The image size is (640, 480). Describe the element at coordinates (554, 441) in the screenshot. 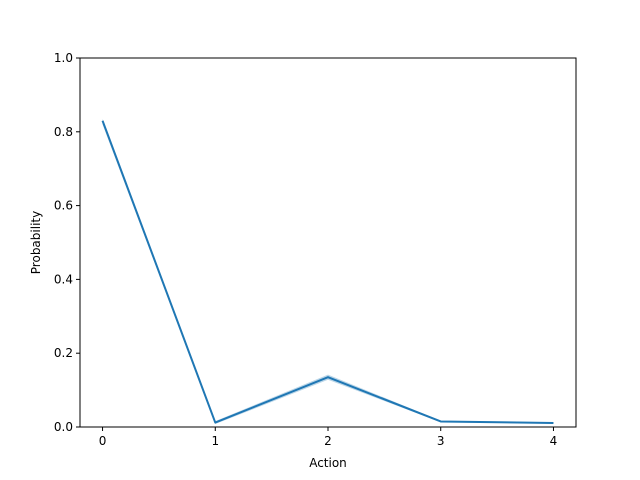

I see `x-tick-label: 4` at that location.